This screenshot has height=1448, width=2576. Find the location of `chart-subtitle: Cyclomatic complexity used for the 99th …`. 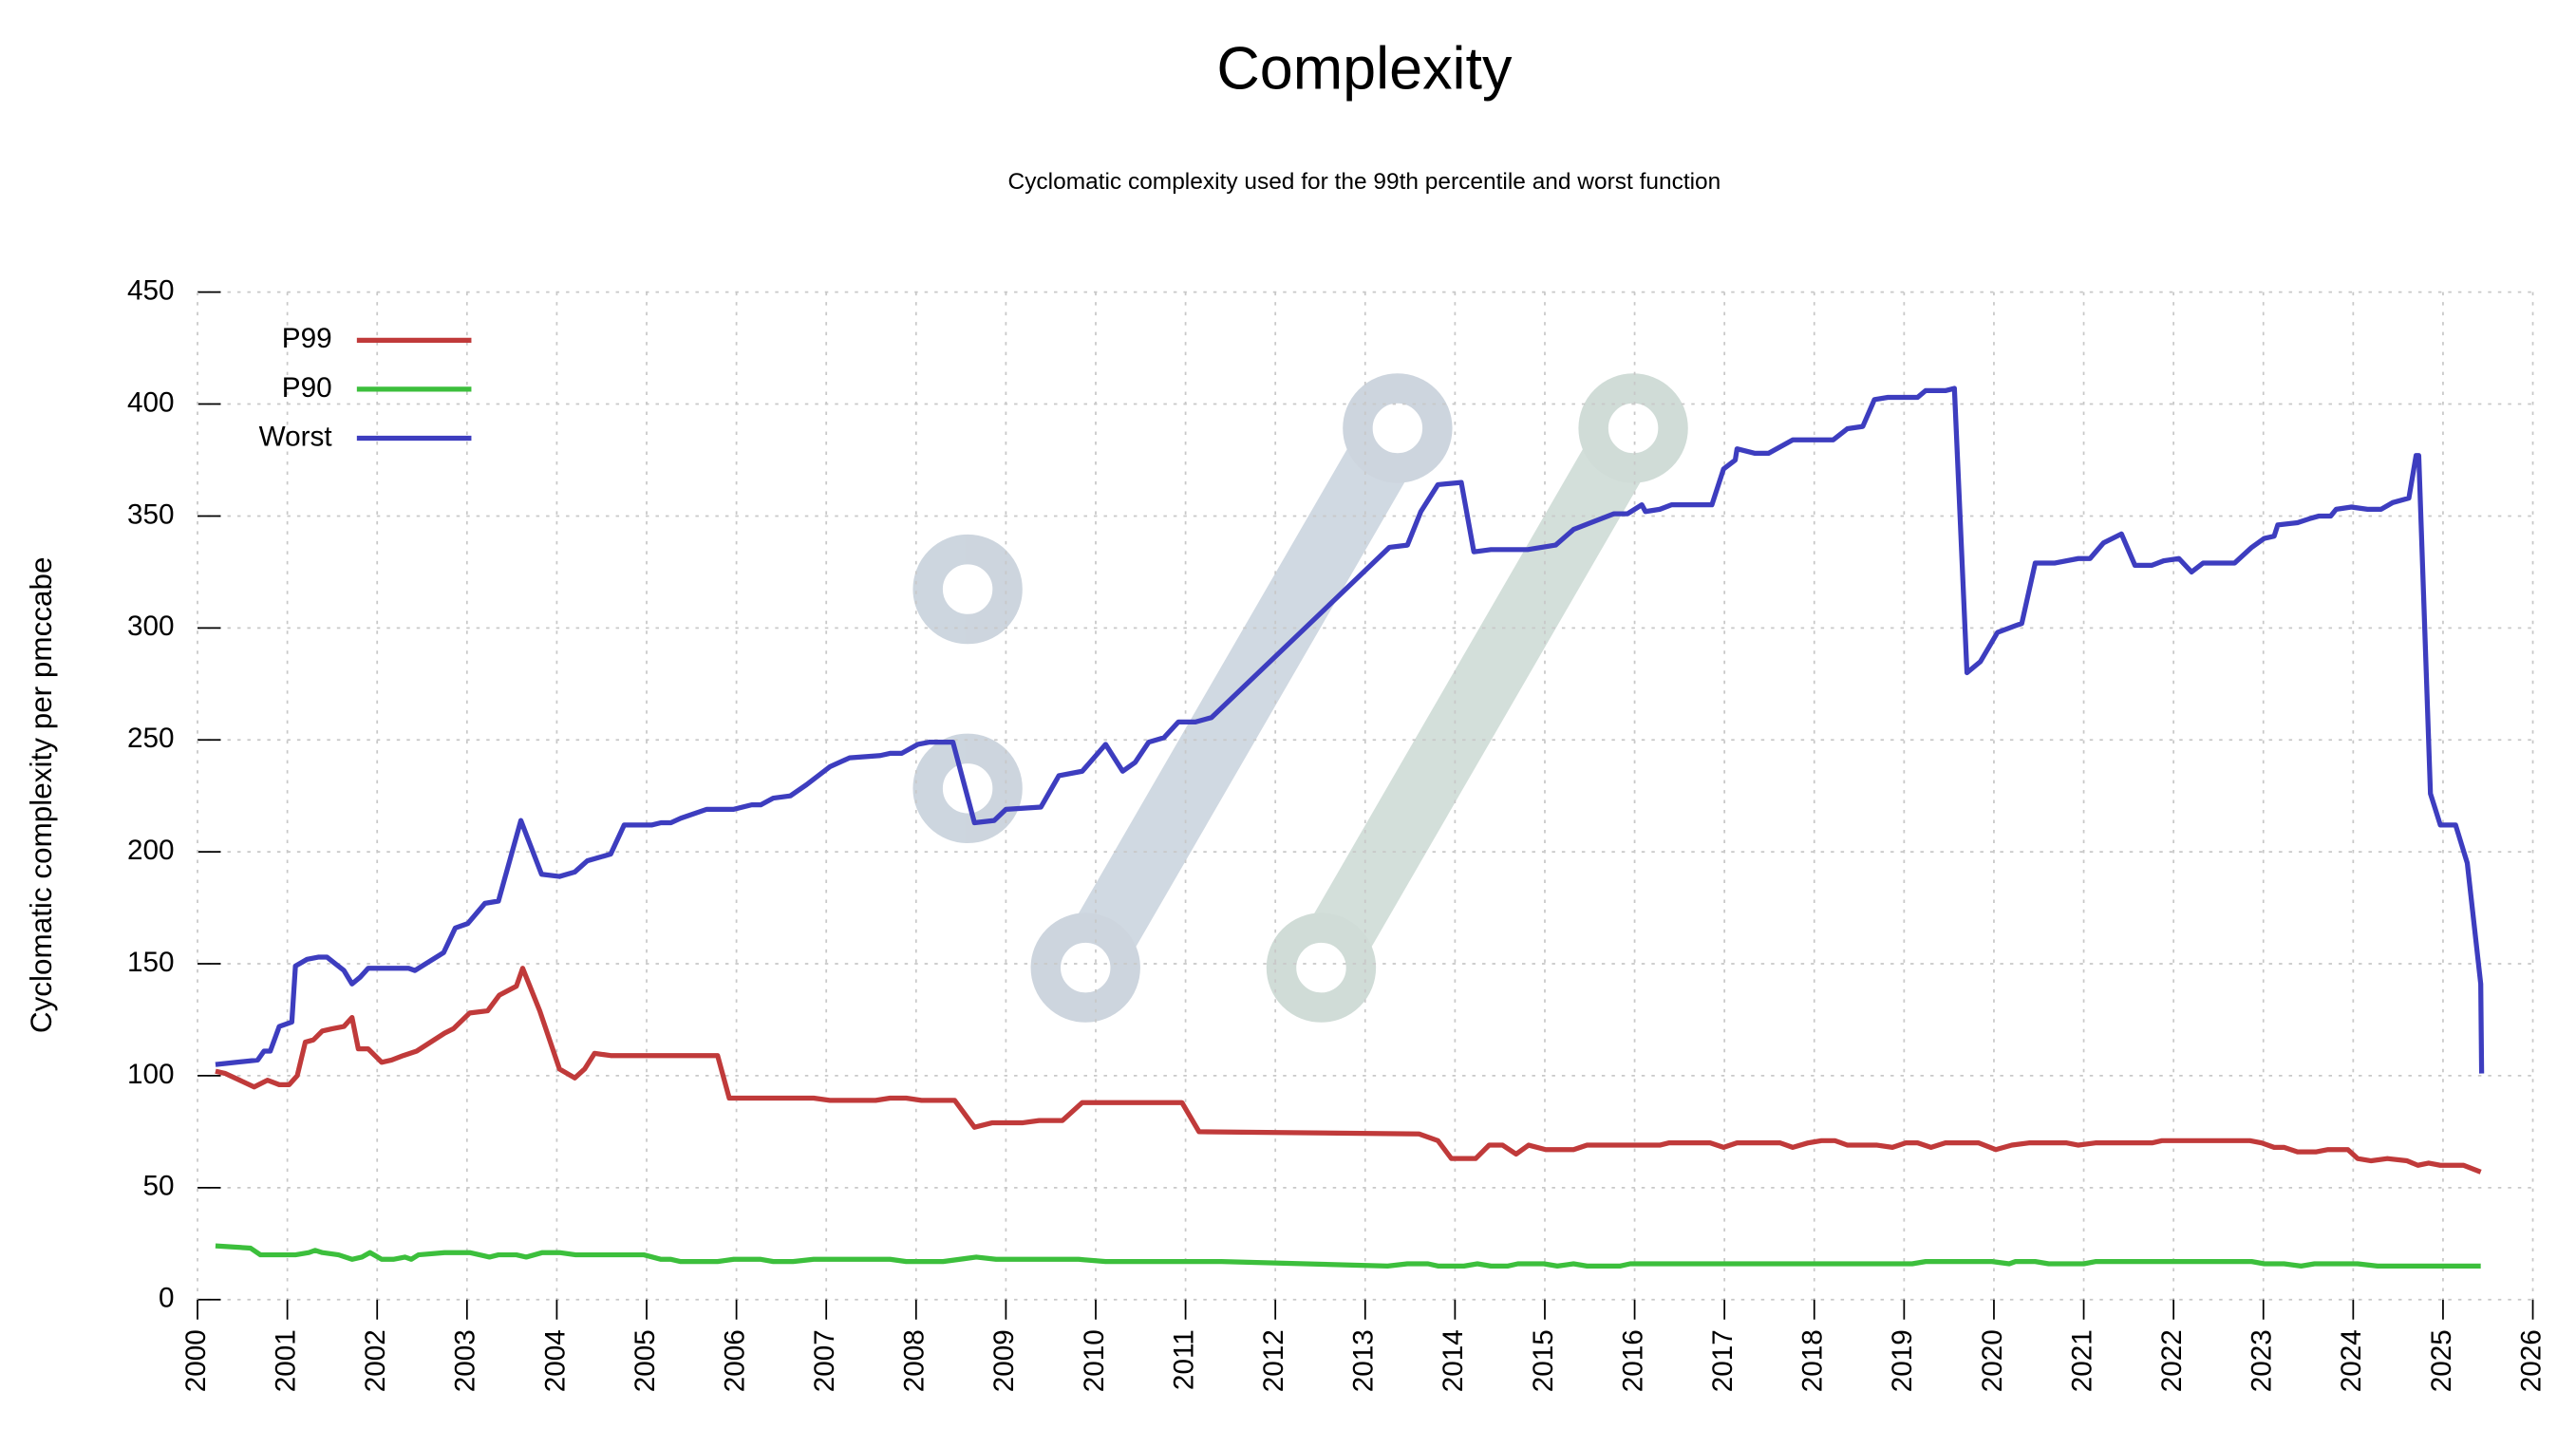

chart-subtitle: Cyclomatic complexity used for the 99th … is located at coordinates (1364, 182).